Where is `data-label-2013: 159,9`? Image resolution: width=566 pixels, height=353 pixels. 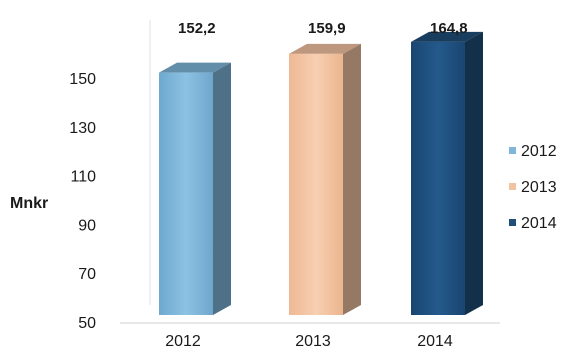
data-label-2013: 159,9 is located at coordinates (327, 28).